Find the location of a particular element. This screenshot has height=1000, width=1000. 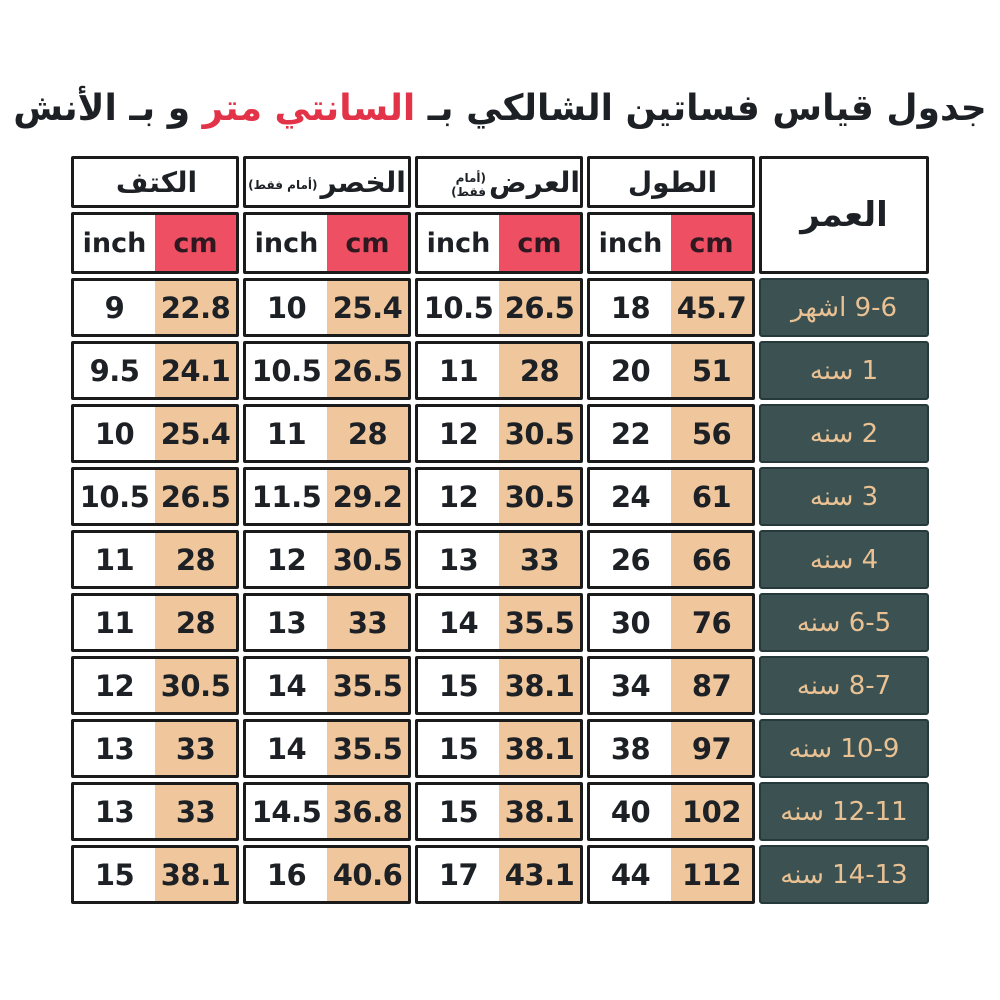

width-values-box: 11 28 is located at coordinates (499, 370).